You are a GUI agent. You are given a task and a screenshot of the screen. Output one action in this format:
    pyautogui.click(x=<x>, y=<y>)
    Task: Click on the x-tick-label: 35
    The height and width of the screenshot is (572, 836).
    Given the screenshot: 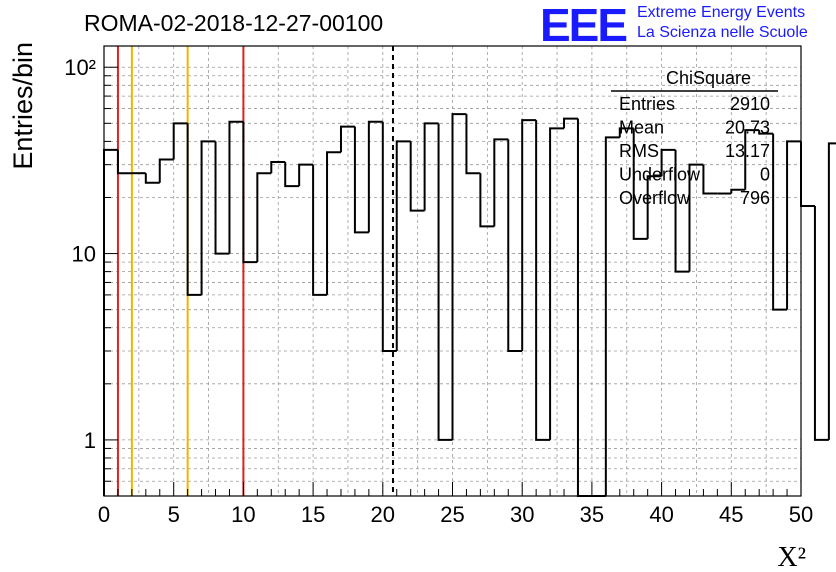 What is the action you would take?
    pyautogui.click(x=592, y=514)
    